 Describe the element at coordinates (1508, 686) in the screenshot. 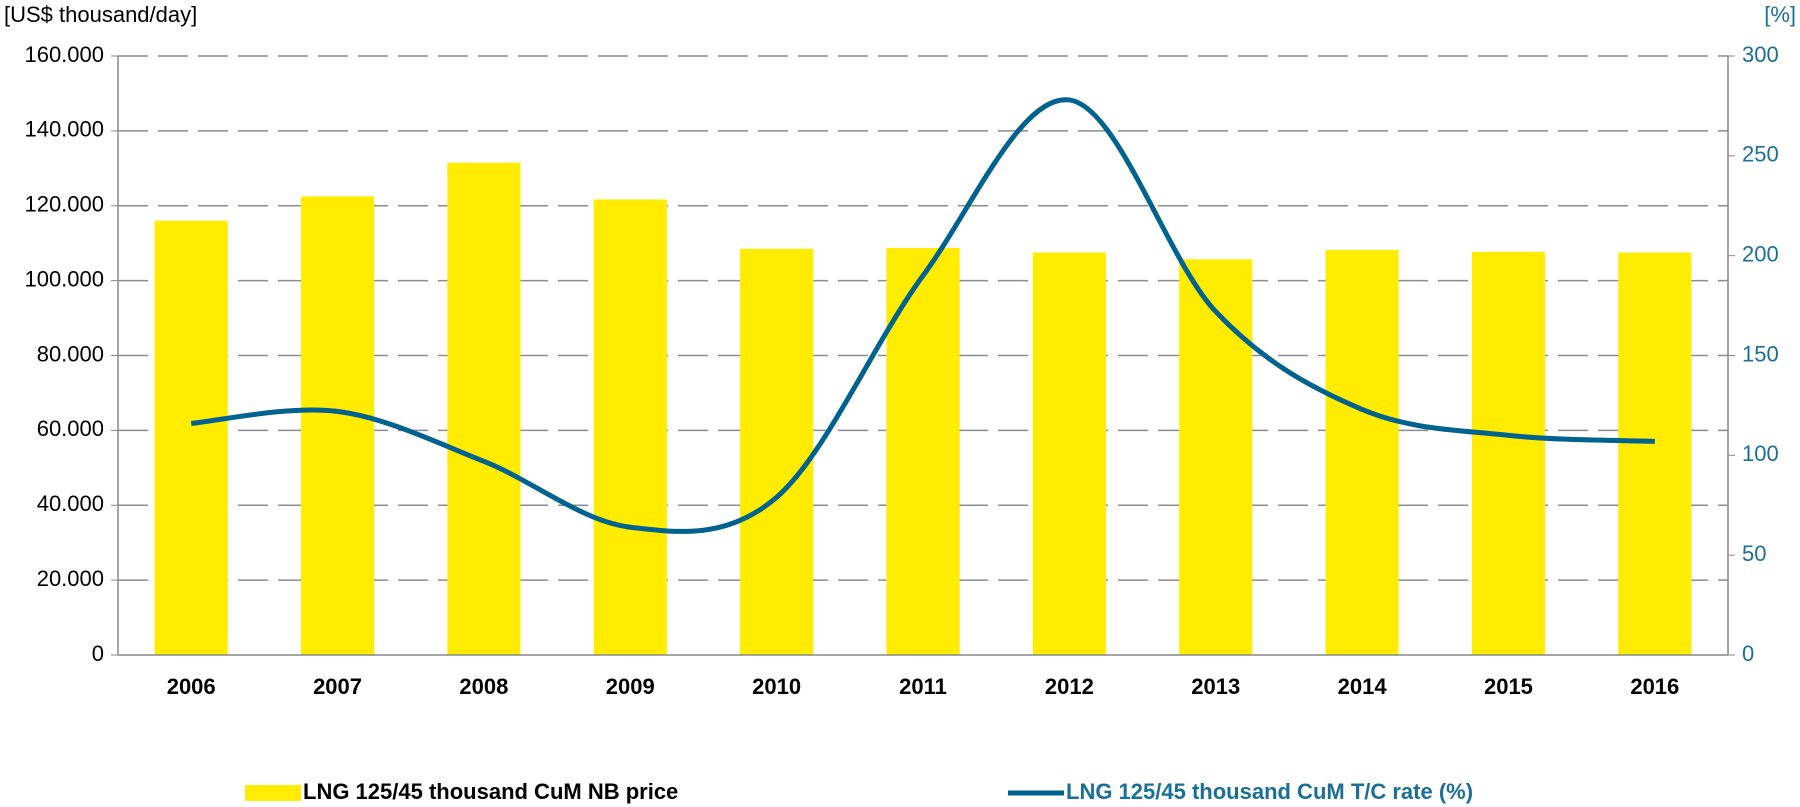

I see `x-tick-label: 2015` at that location.